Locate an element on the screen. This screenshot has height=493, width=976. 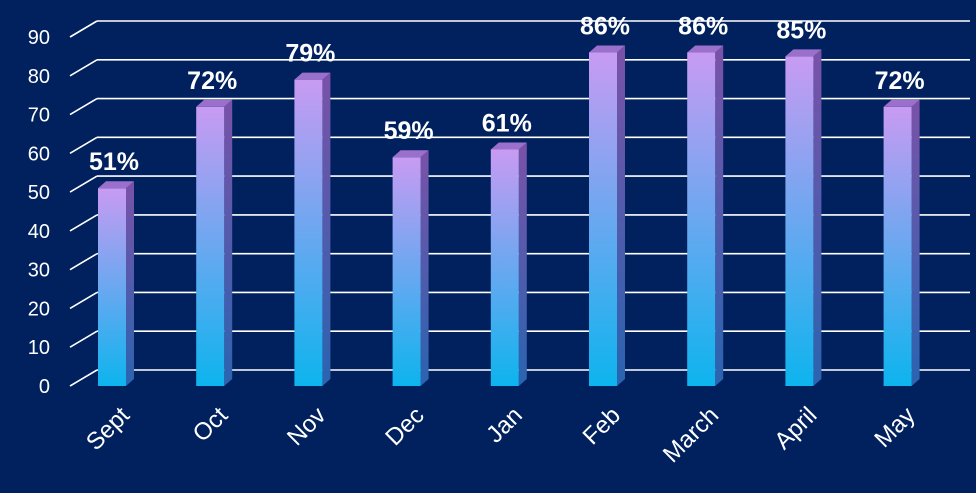
x-tick-label: March is located at coordinates (691, 435).